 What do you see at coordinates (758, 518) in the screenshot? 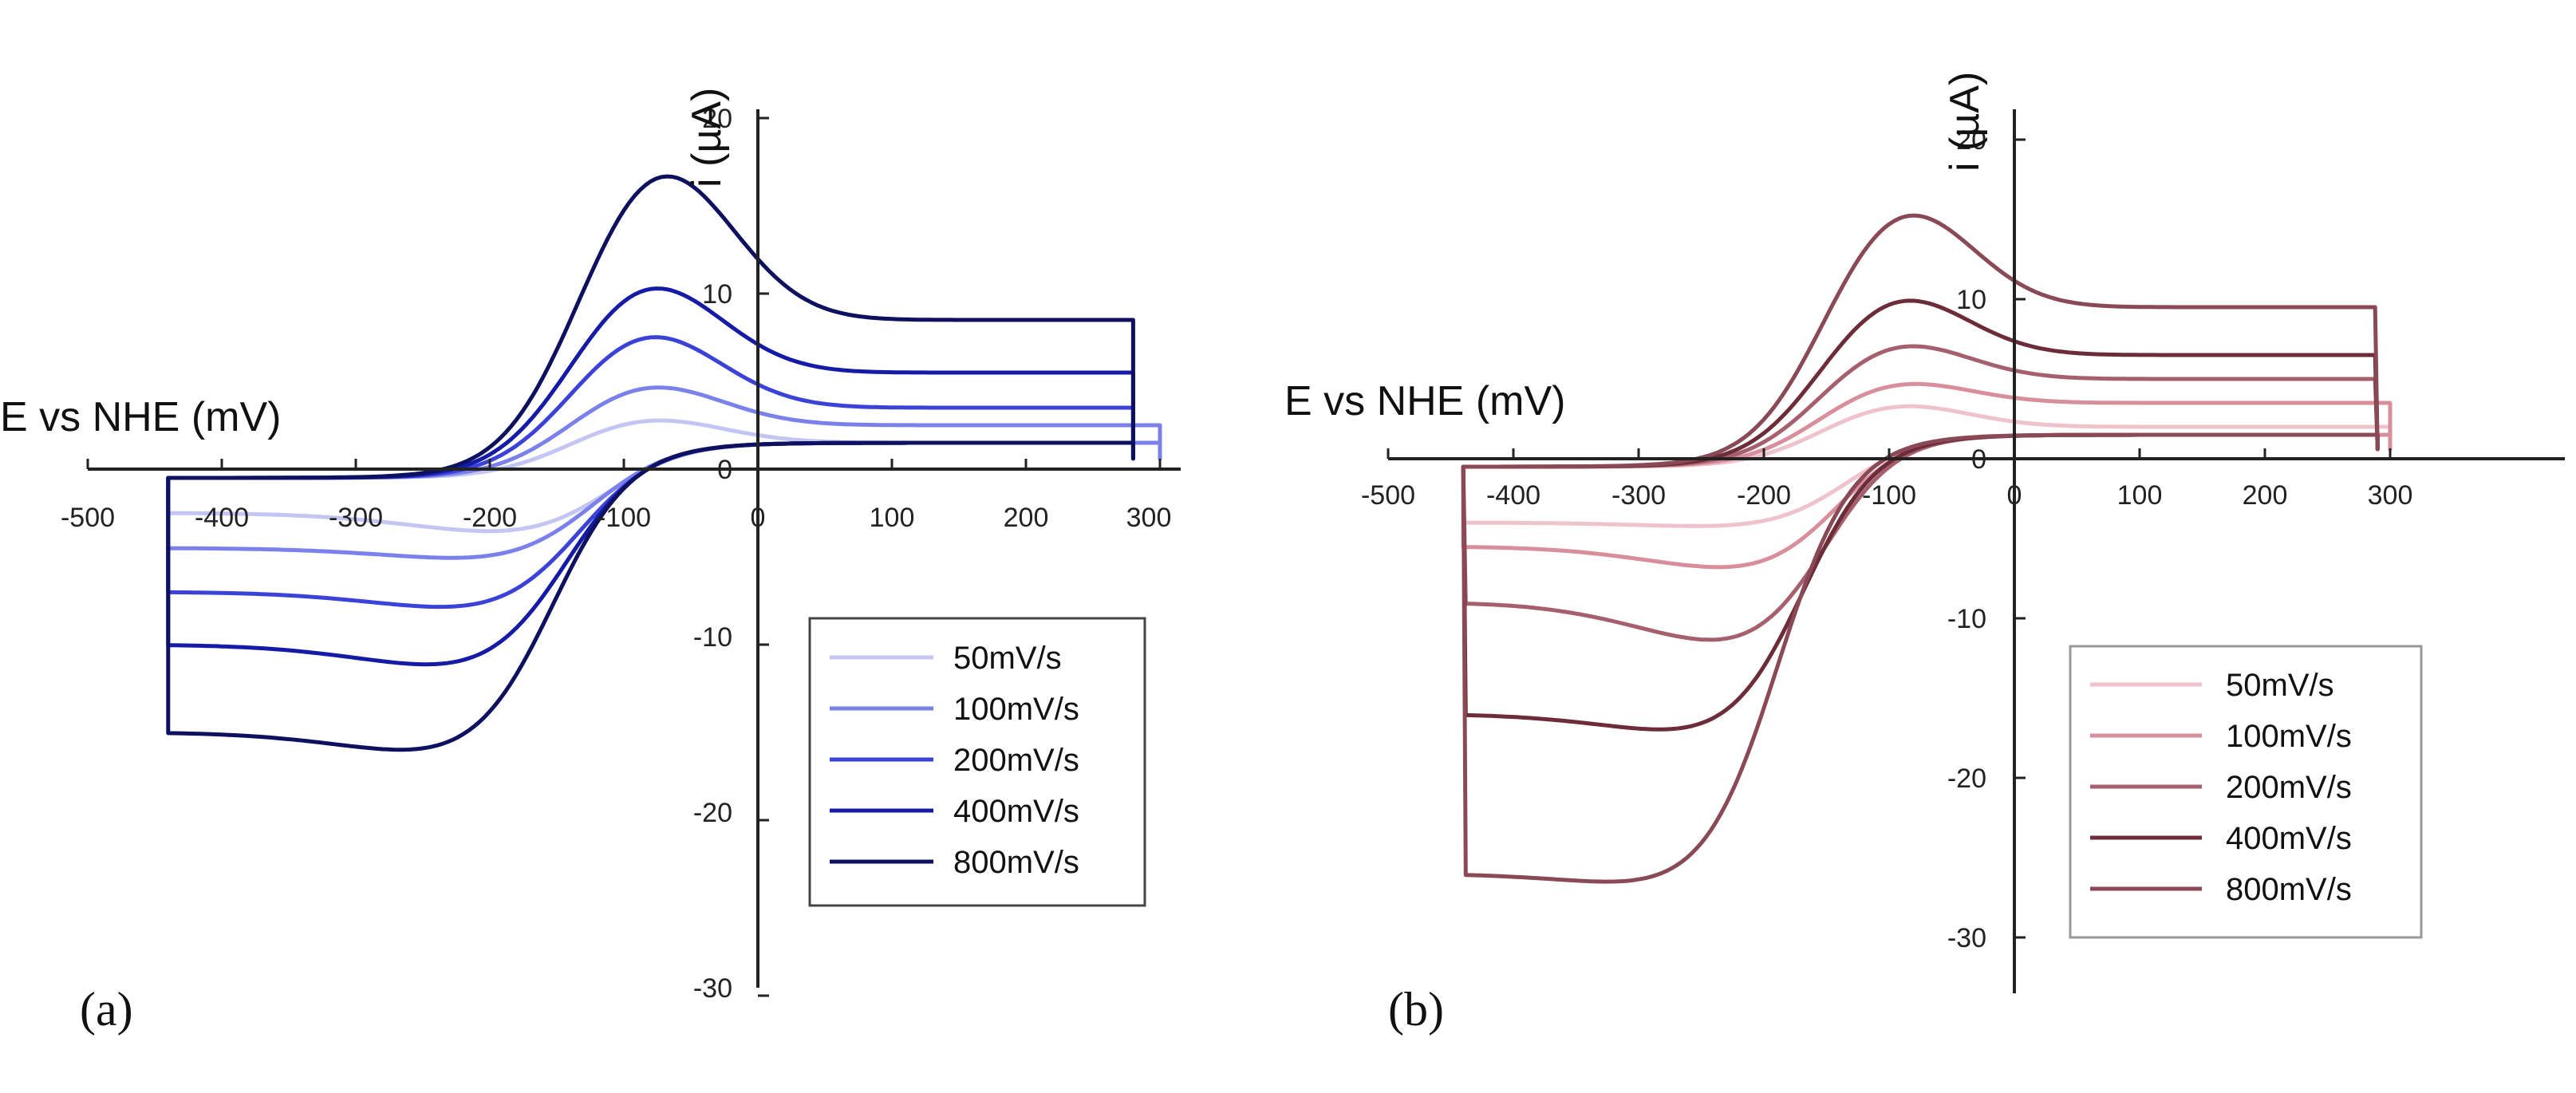
I see `panel-a-x-tick-label: 0` at bounding box center [758, 518].